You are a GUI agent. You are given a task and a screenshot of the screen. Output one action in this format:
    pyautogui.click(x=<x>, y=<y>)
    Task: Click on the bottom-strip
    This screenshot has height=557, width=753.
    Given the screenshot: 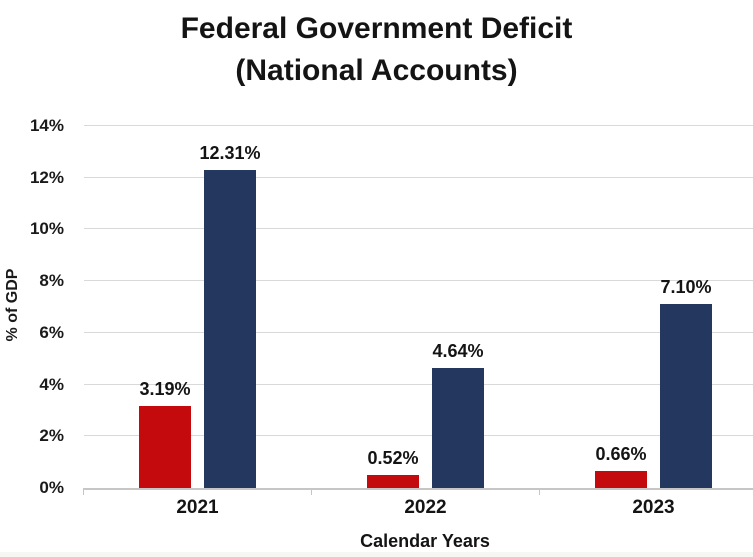 What is the action you would take?
    pyautogui.click(x=376, y=554)
    